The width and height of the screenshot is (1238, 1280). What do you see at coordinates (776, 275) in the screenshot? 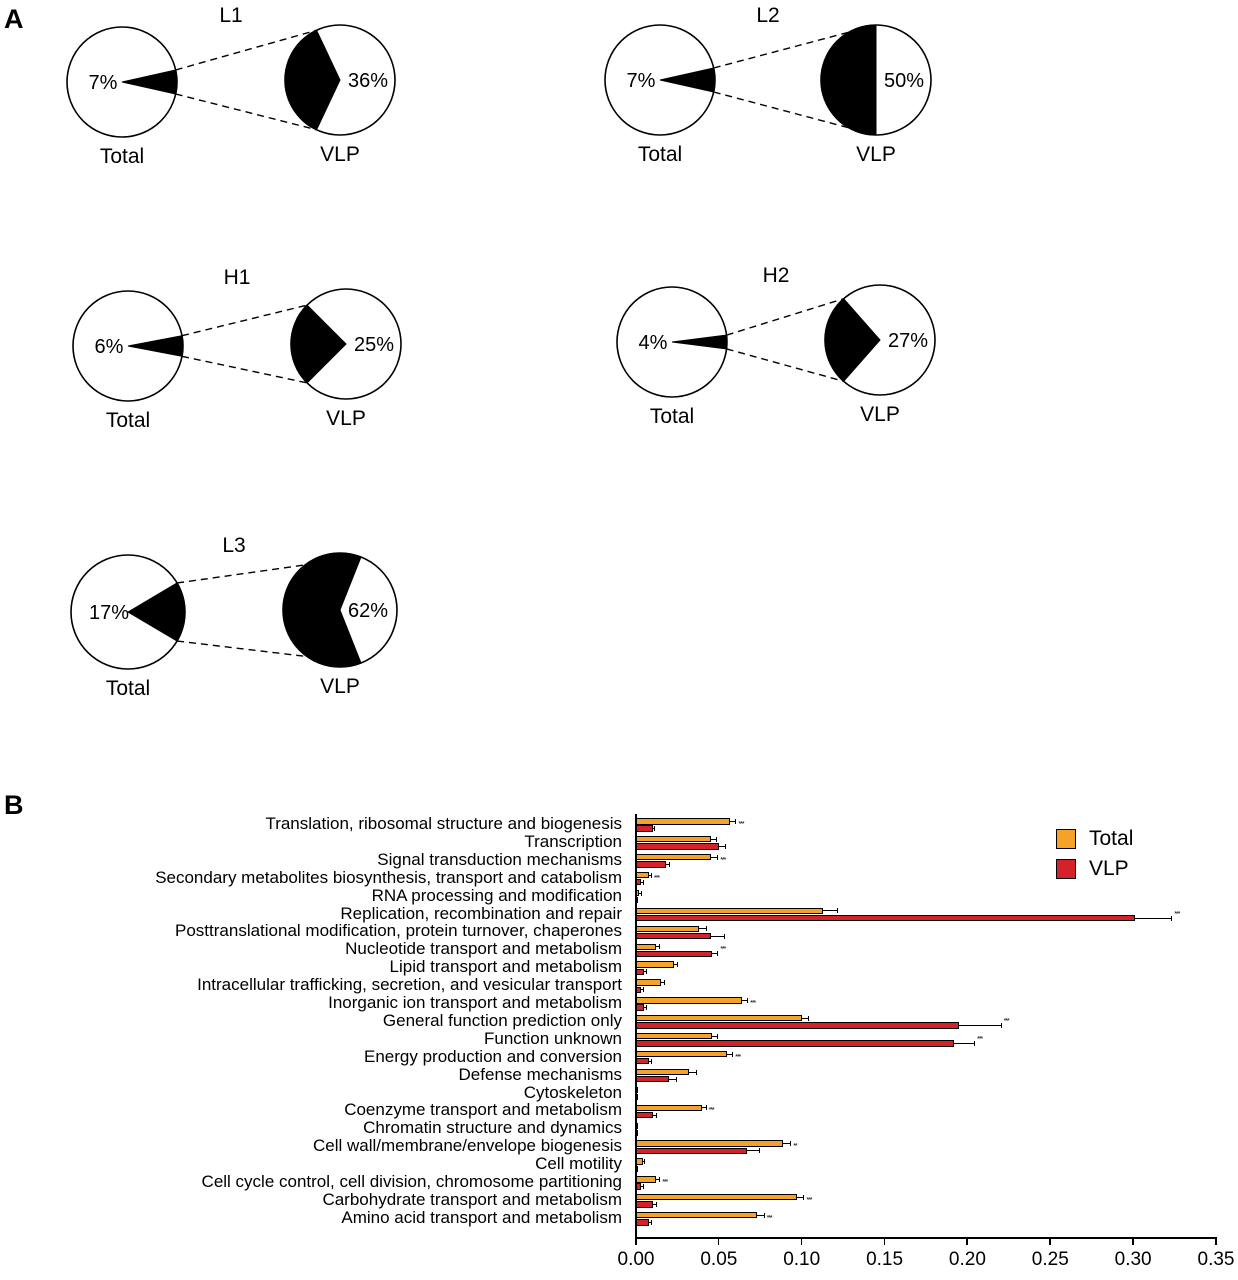
I see `pie-pair-title: H2` at bounding box center [776, 275].